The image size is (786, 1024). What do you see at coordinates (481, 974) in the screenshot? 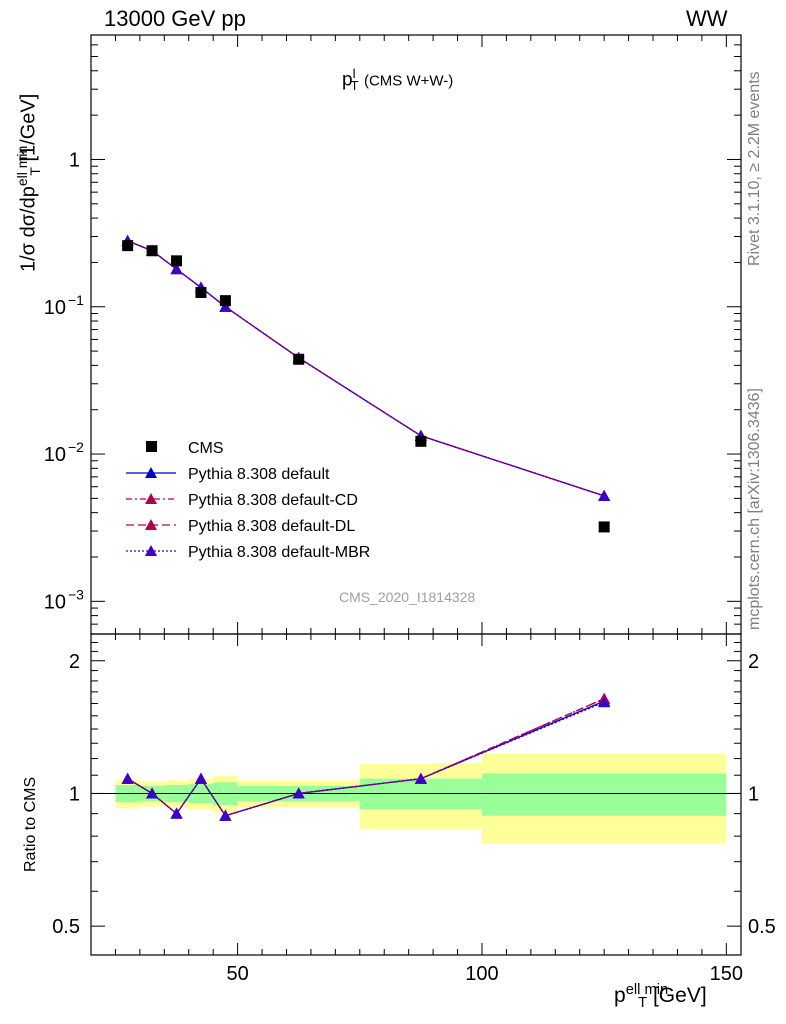
I see `x-tick-label: 100` at bounding box center [481, 974].